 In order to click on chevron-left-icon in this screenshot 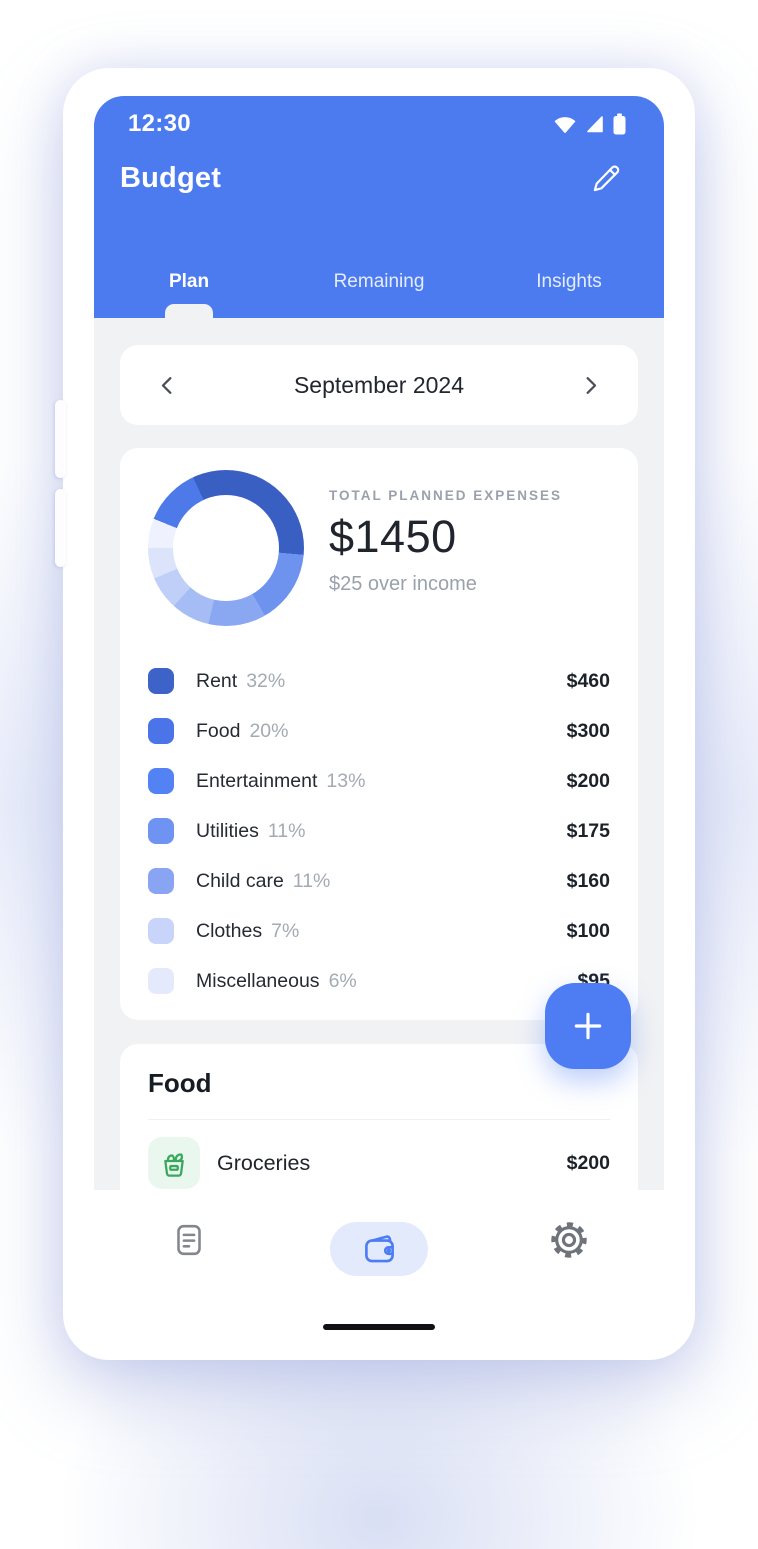, I will do `click(166, 385)`.